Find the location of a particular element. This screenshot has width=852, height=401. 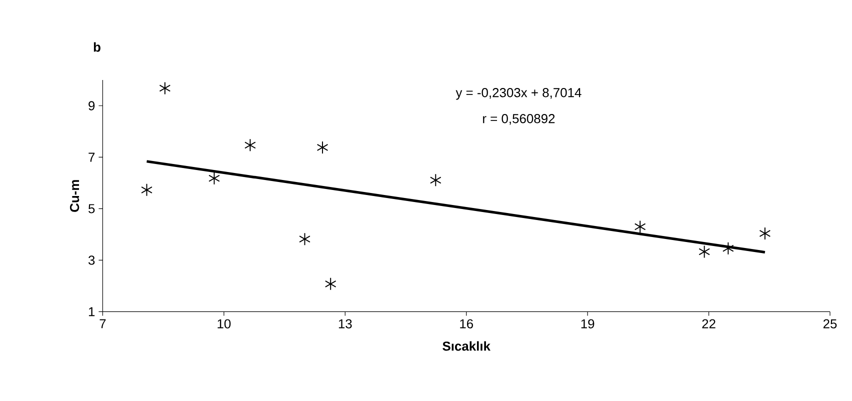

y-tick-label: 7 is located at coordinates (91, 157).